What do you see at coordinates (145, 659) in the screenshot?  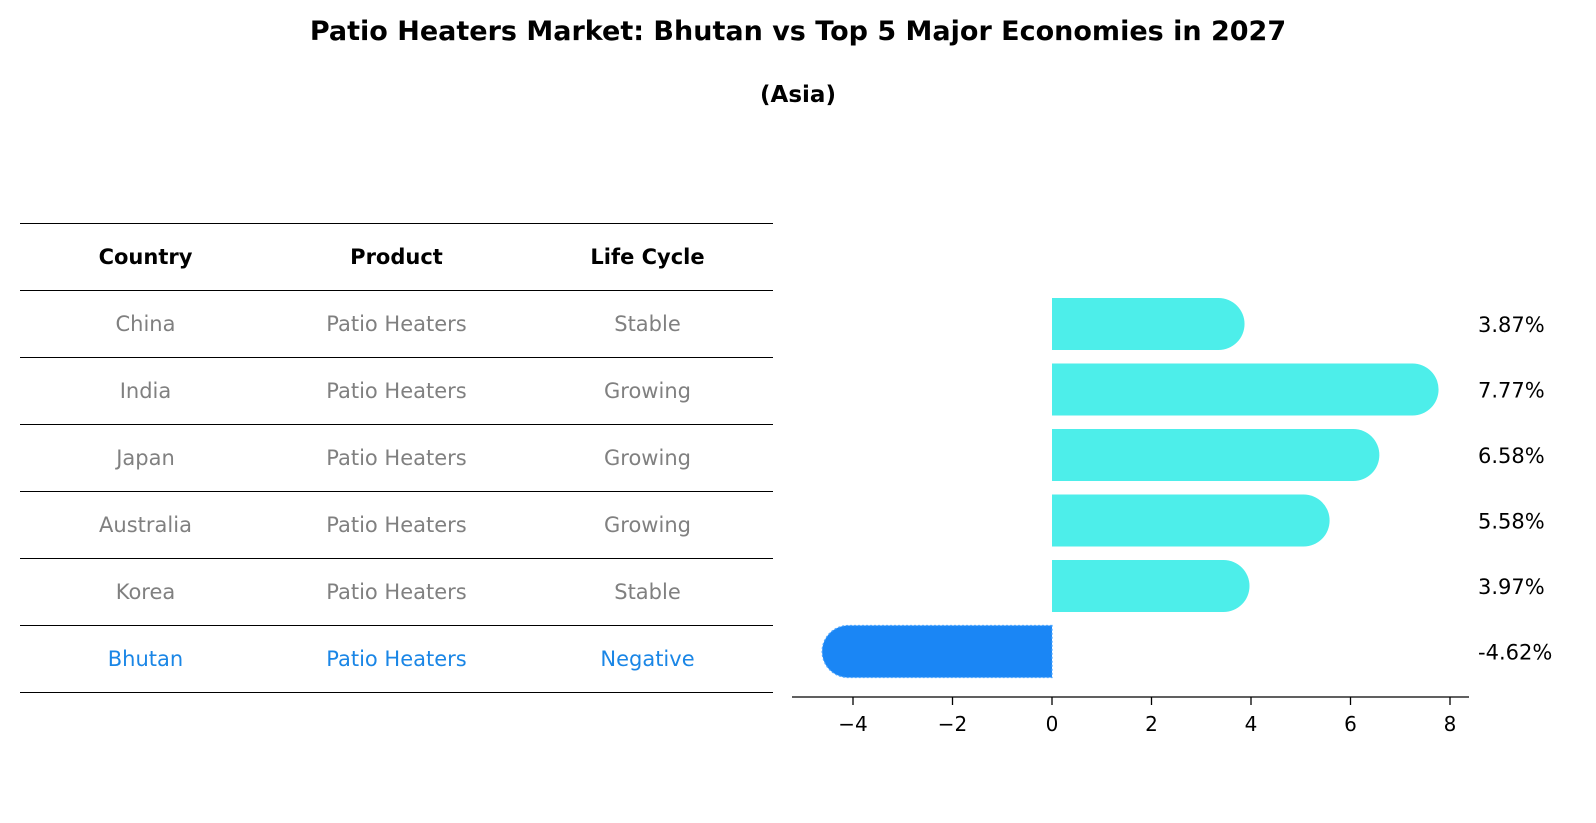 I see `cell-country: Bhutan` at bounding box center [145, 659].